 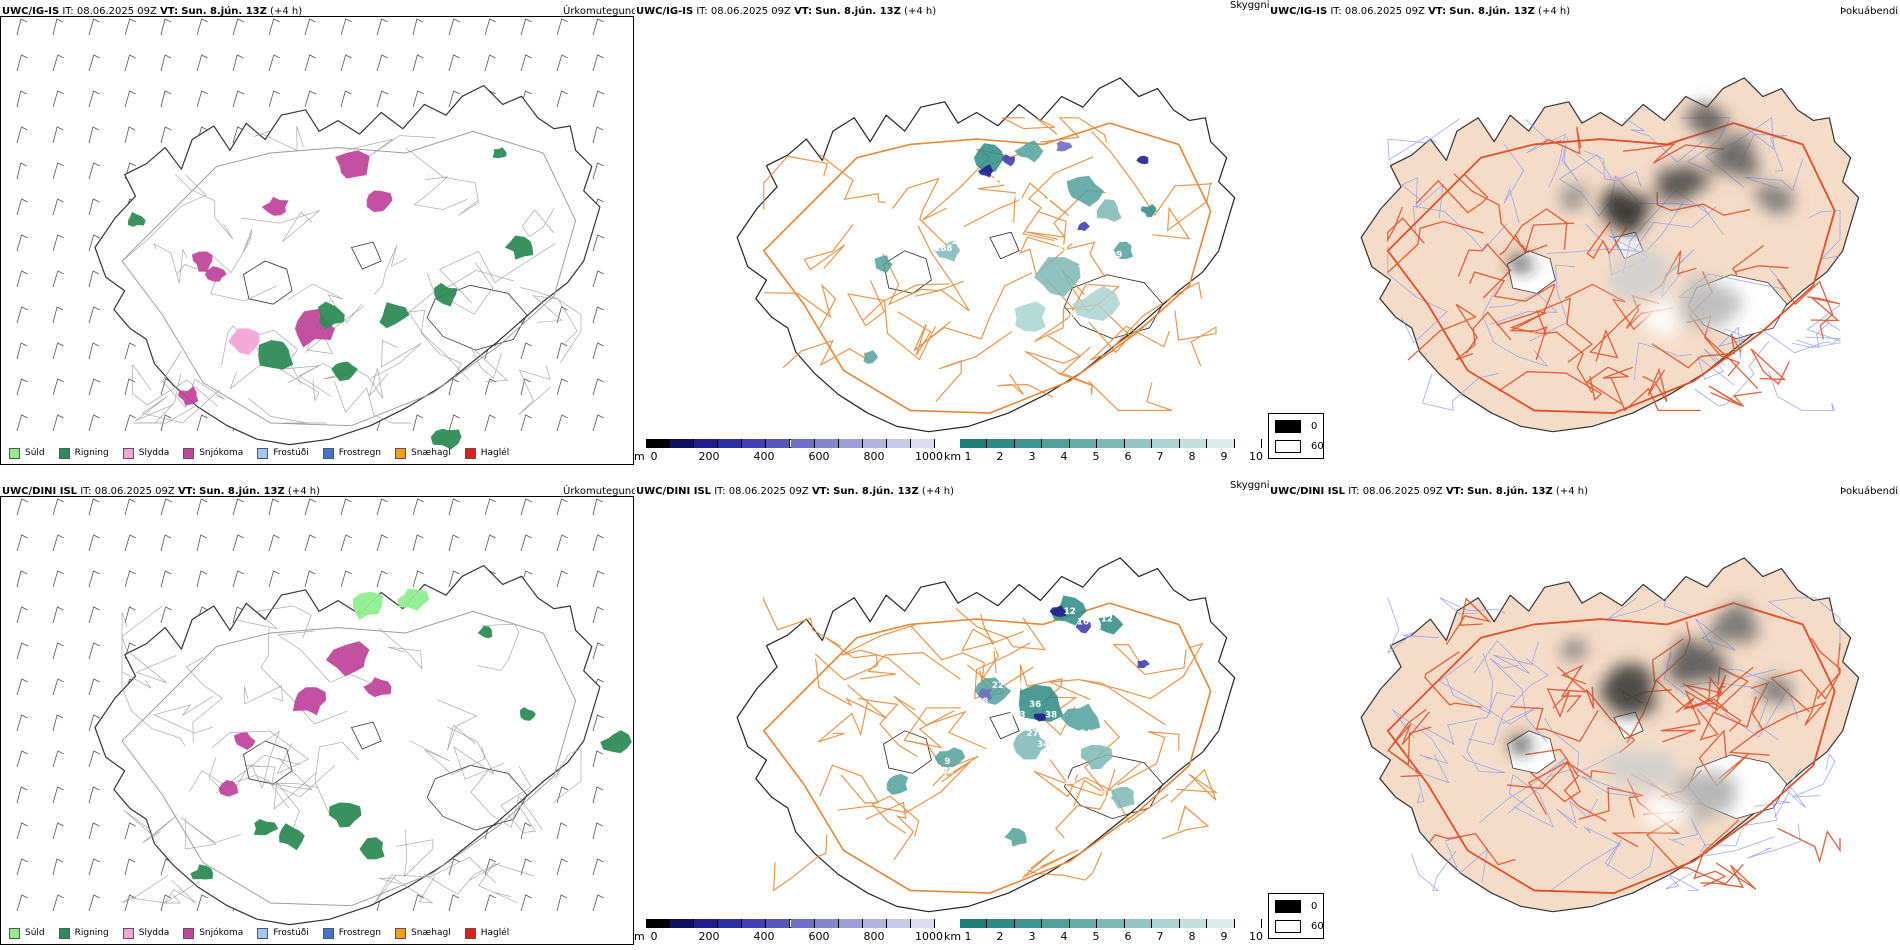 What do you see at coordinates (213, 933) in the screenshot?
I see `legend-item: Snjókoma` at bounding box center [213, 933].